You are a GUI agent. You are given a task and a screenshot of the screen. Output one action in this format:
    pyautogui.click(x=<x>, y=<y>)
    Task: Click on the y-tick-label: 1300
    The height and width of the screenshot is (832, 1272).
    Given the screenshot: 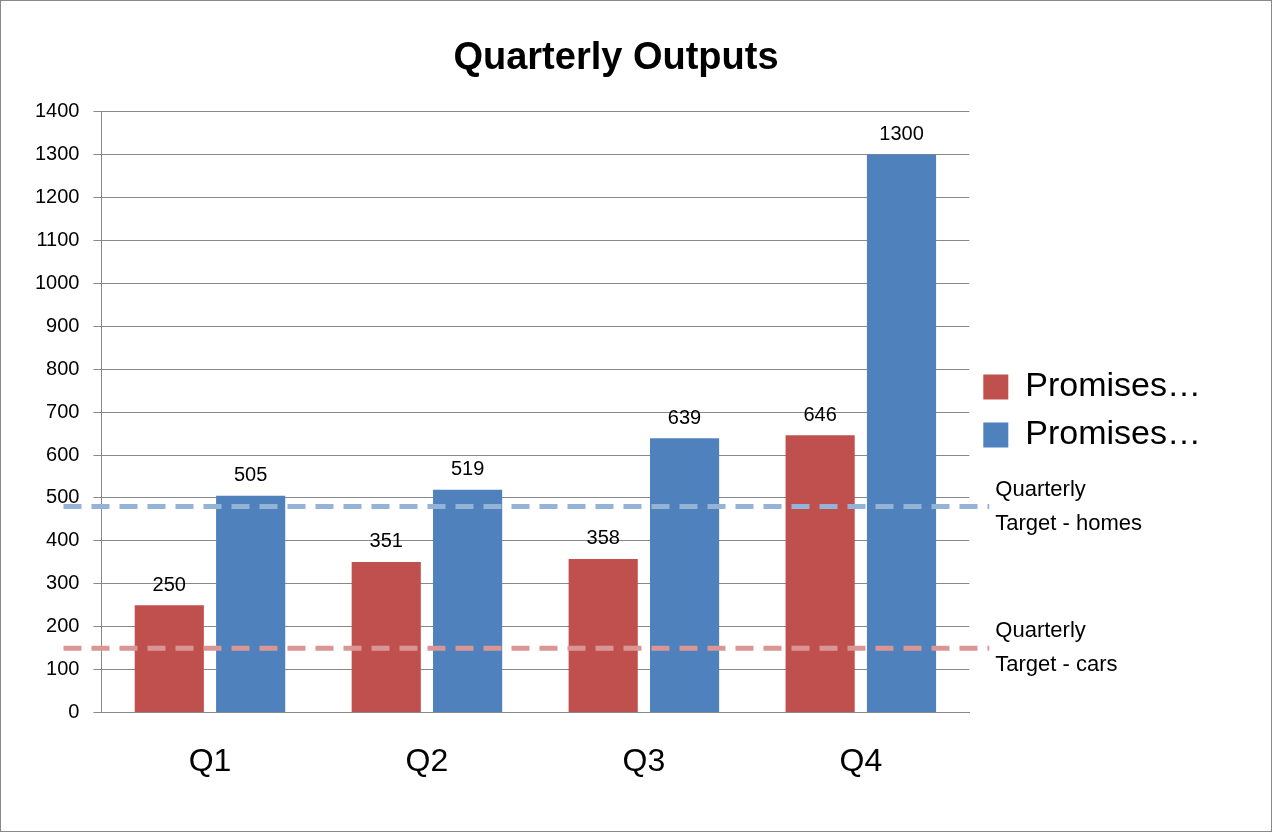 What is the action you would take?
    pyautogui.click(x=57, y=153)
    